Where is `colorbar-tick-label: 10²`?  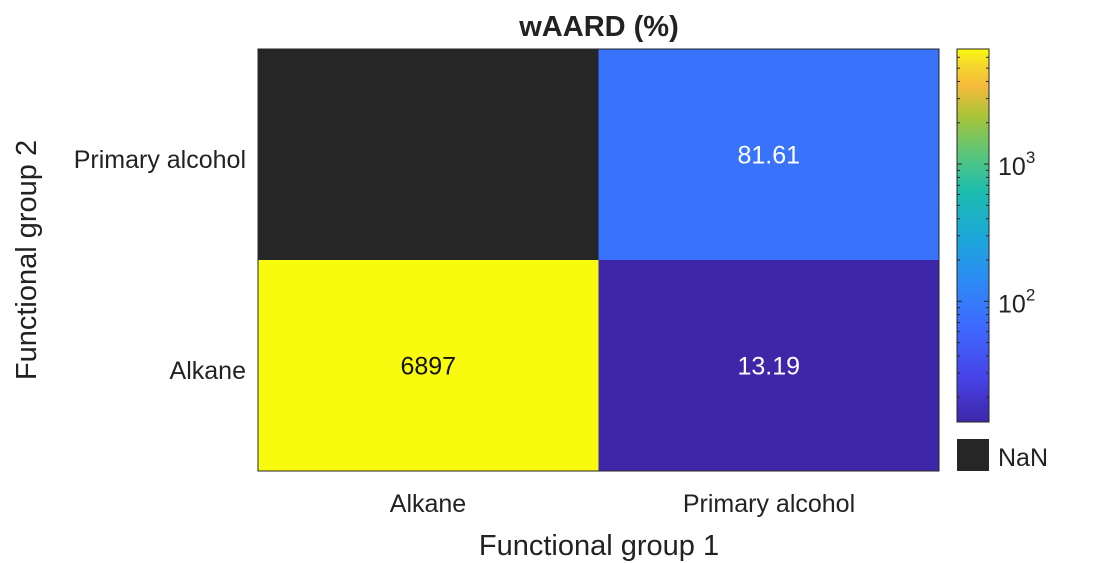 colorbar-tick-label: 10² is located at coordinates (1016, 301).